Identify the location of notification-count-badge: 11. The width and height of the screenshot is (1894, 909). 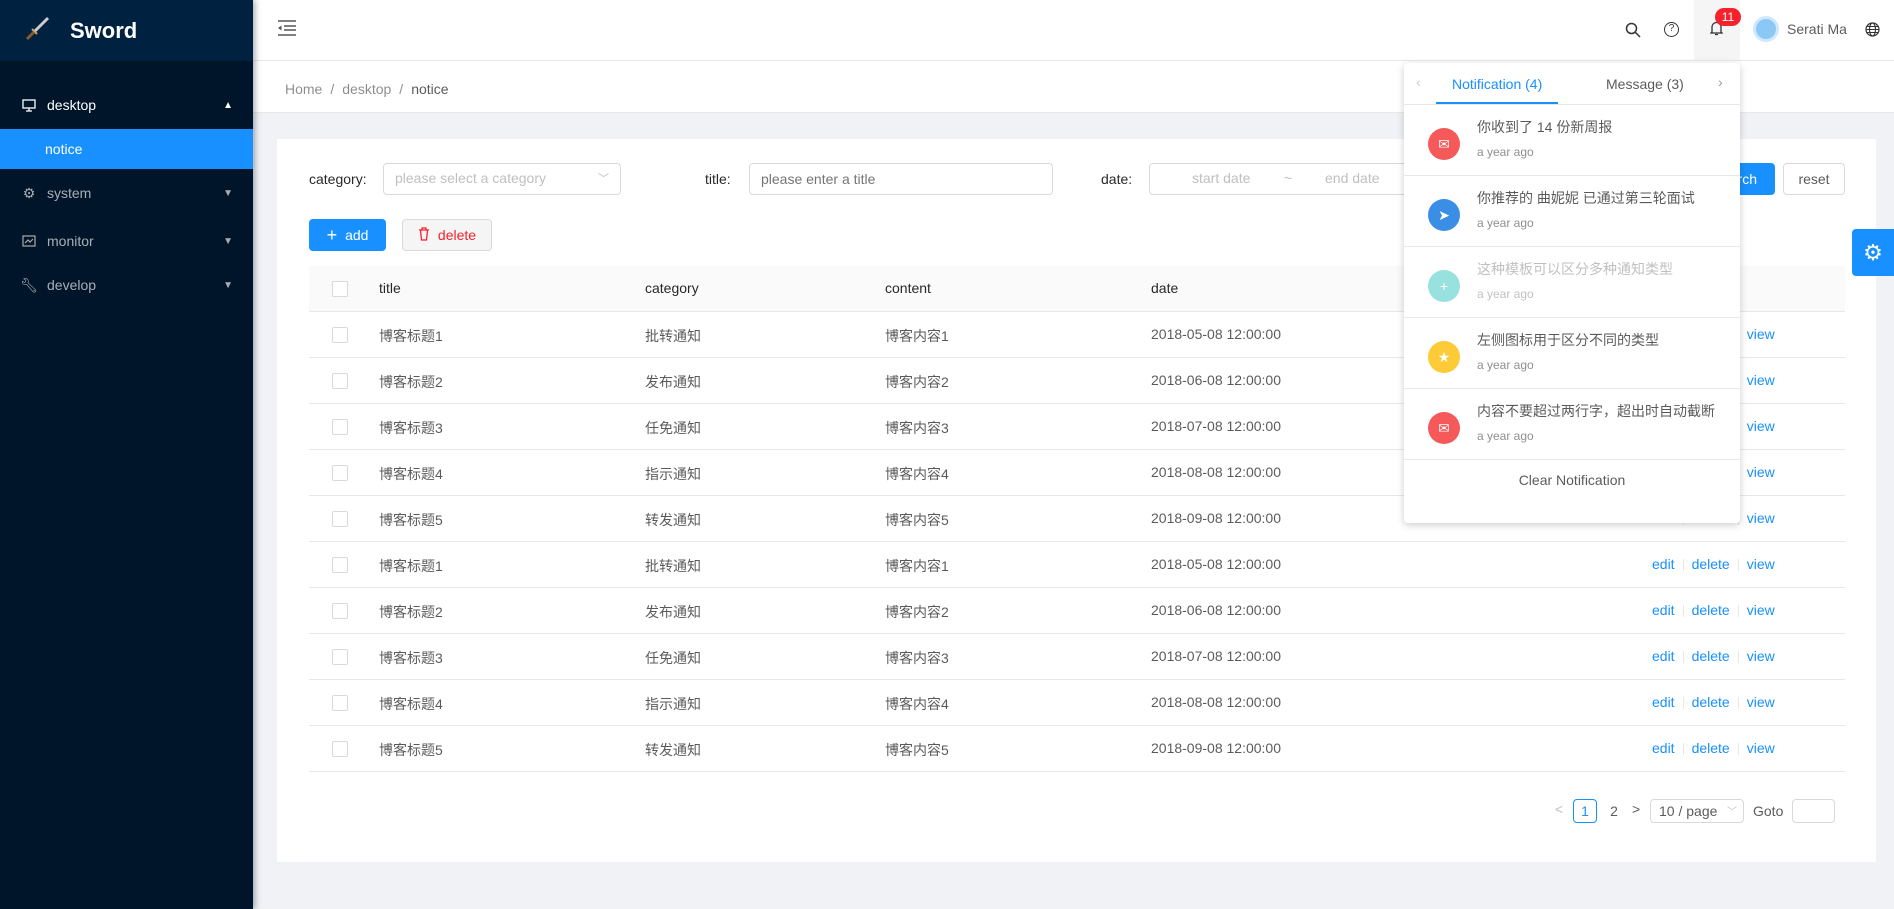
(1728, 17).